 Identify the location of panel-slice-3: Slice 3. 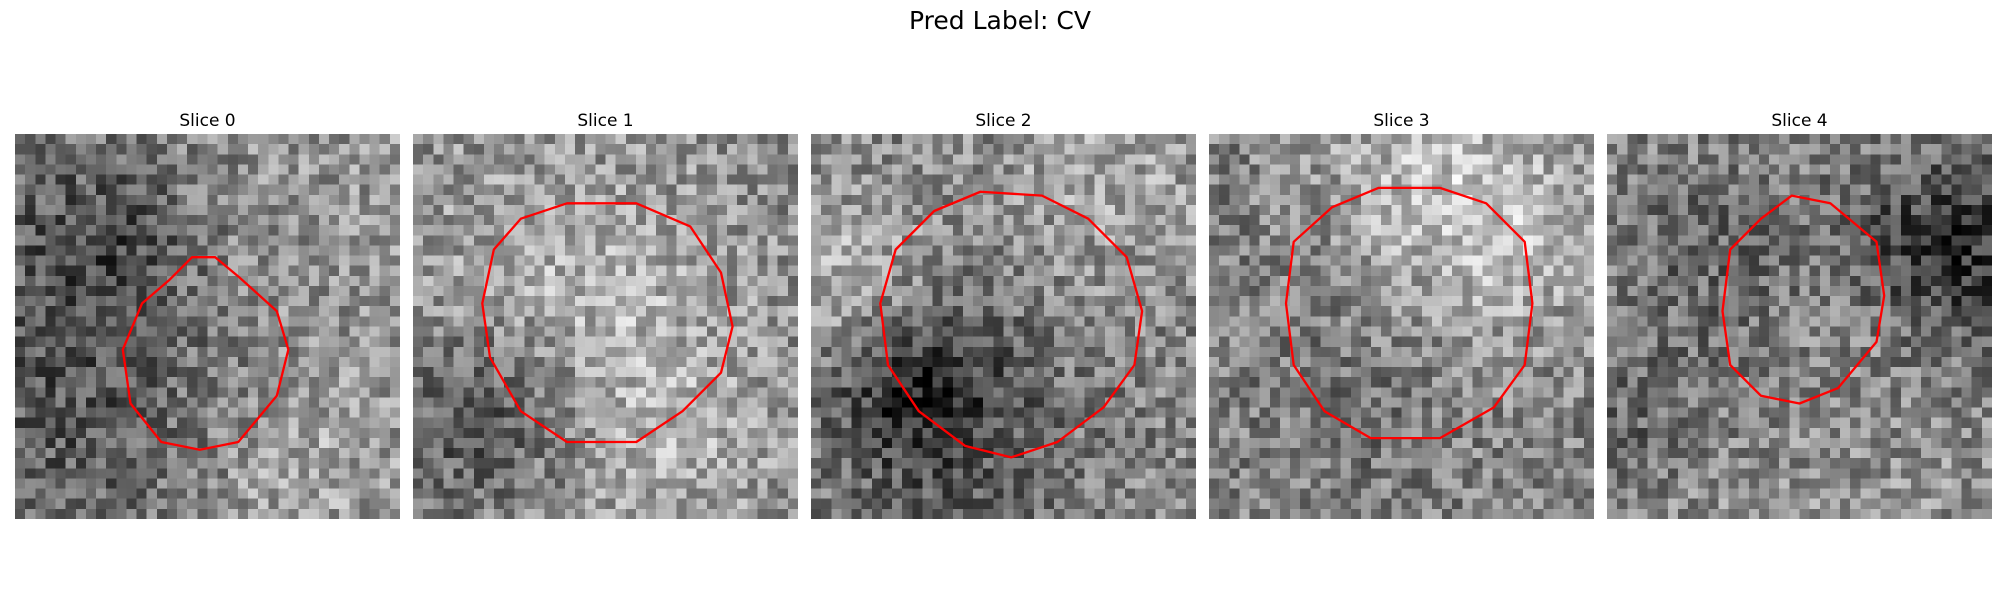
(1401, 313).